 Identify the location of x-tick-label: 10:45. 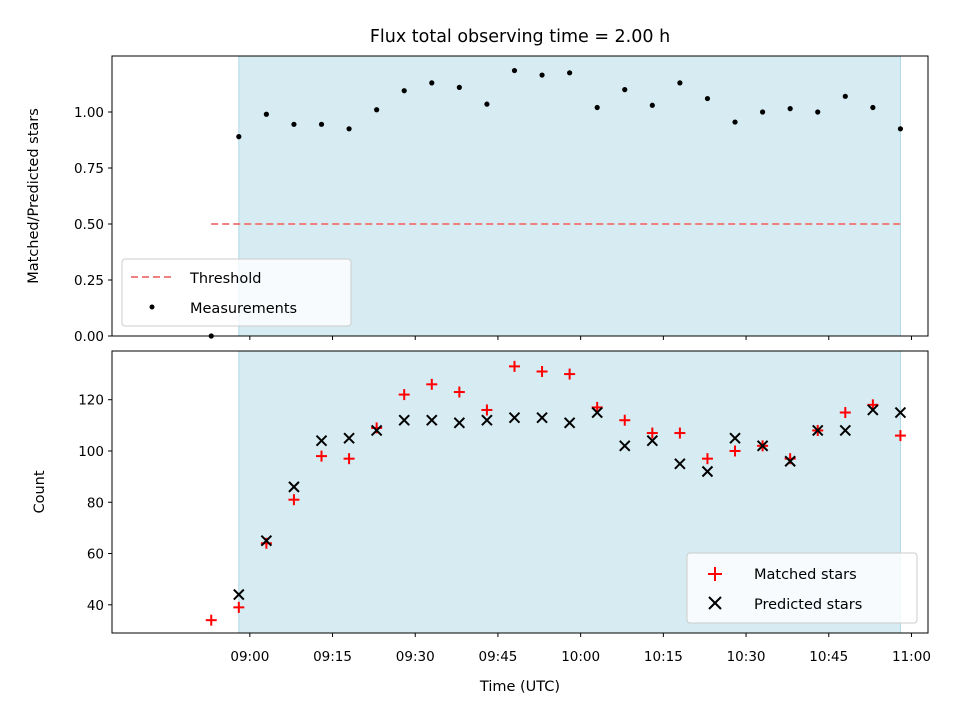
(828, 657).